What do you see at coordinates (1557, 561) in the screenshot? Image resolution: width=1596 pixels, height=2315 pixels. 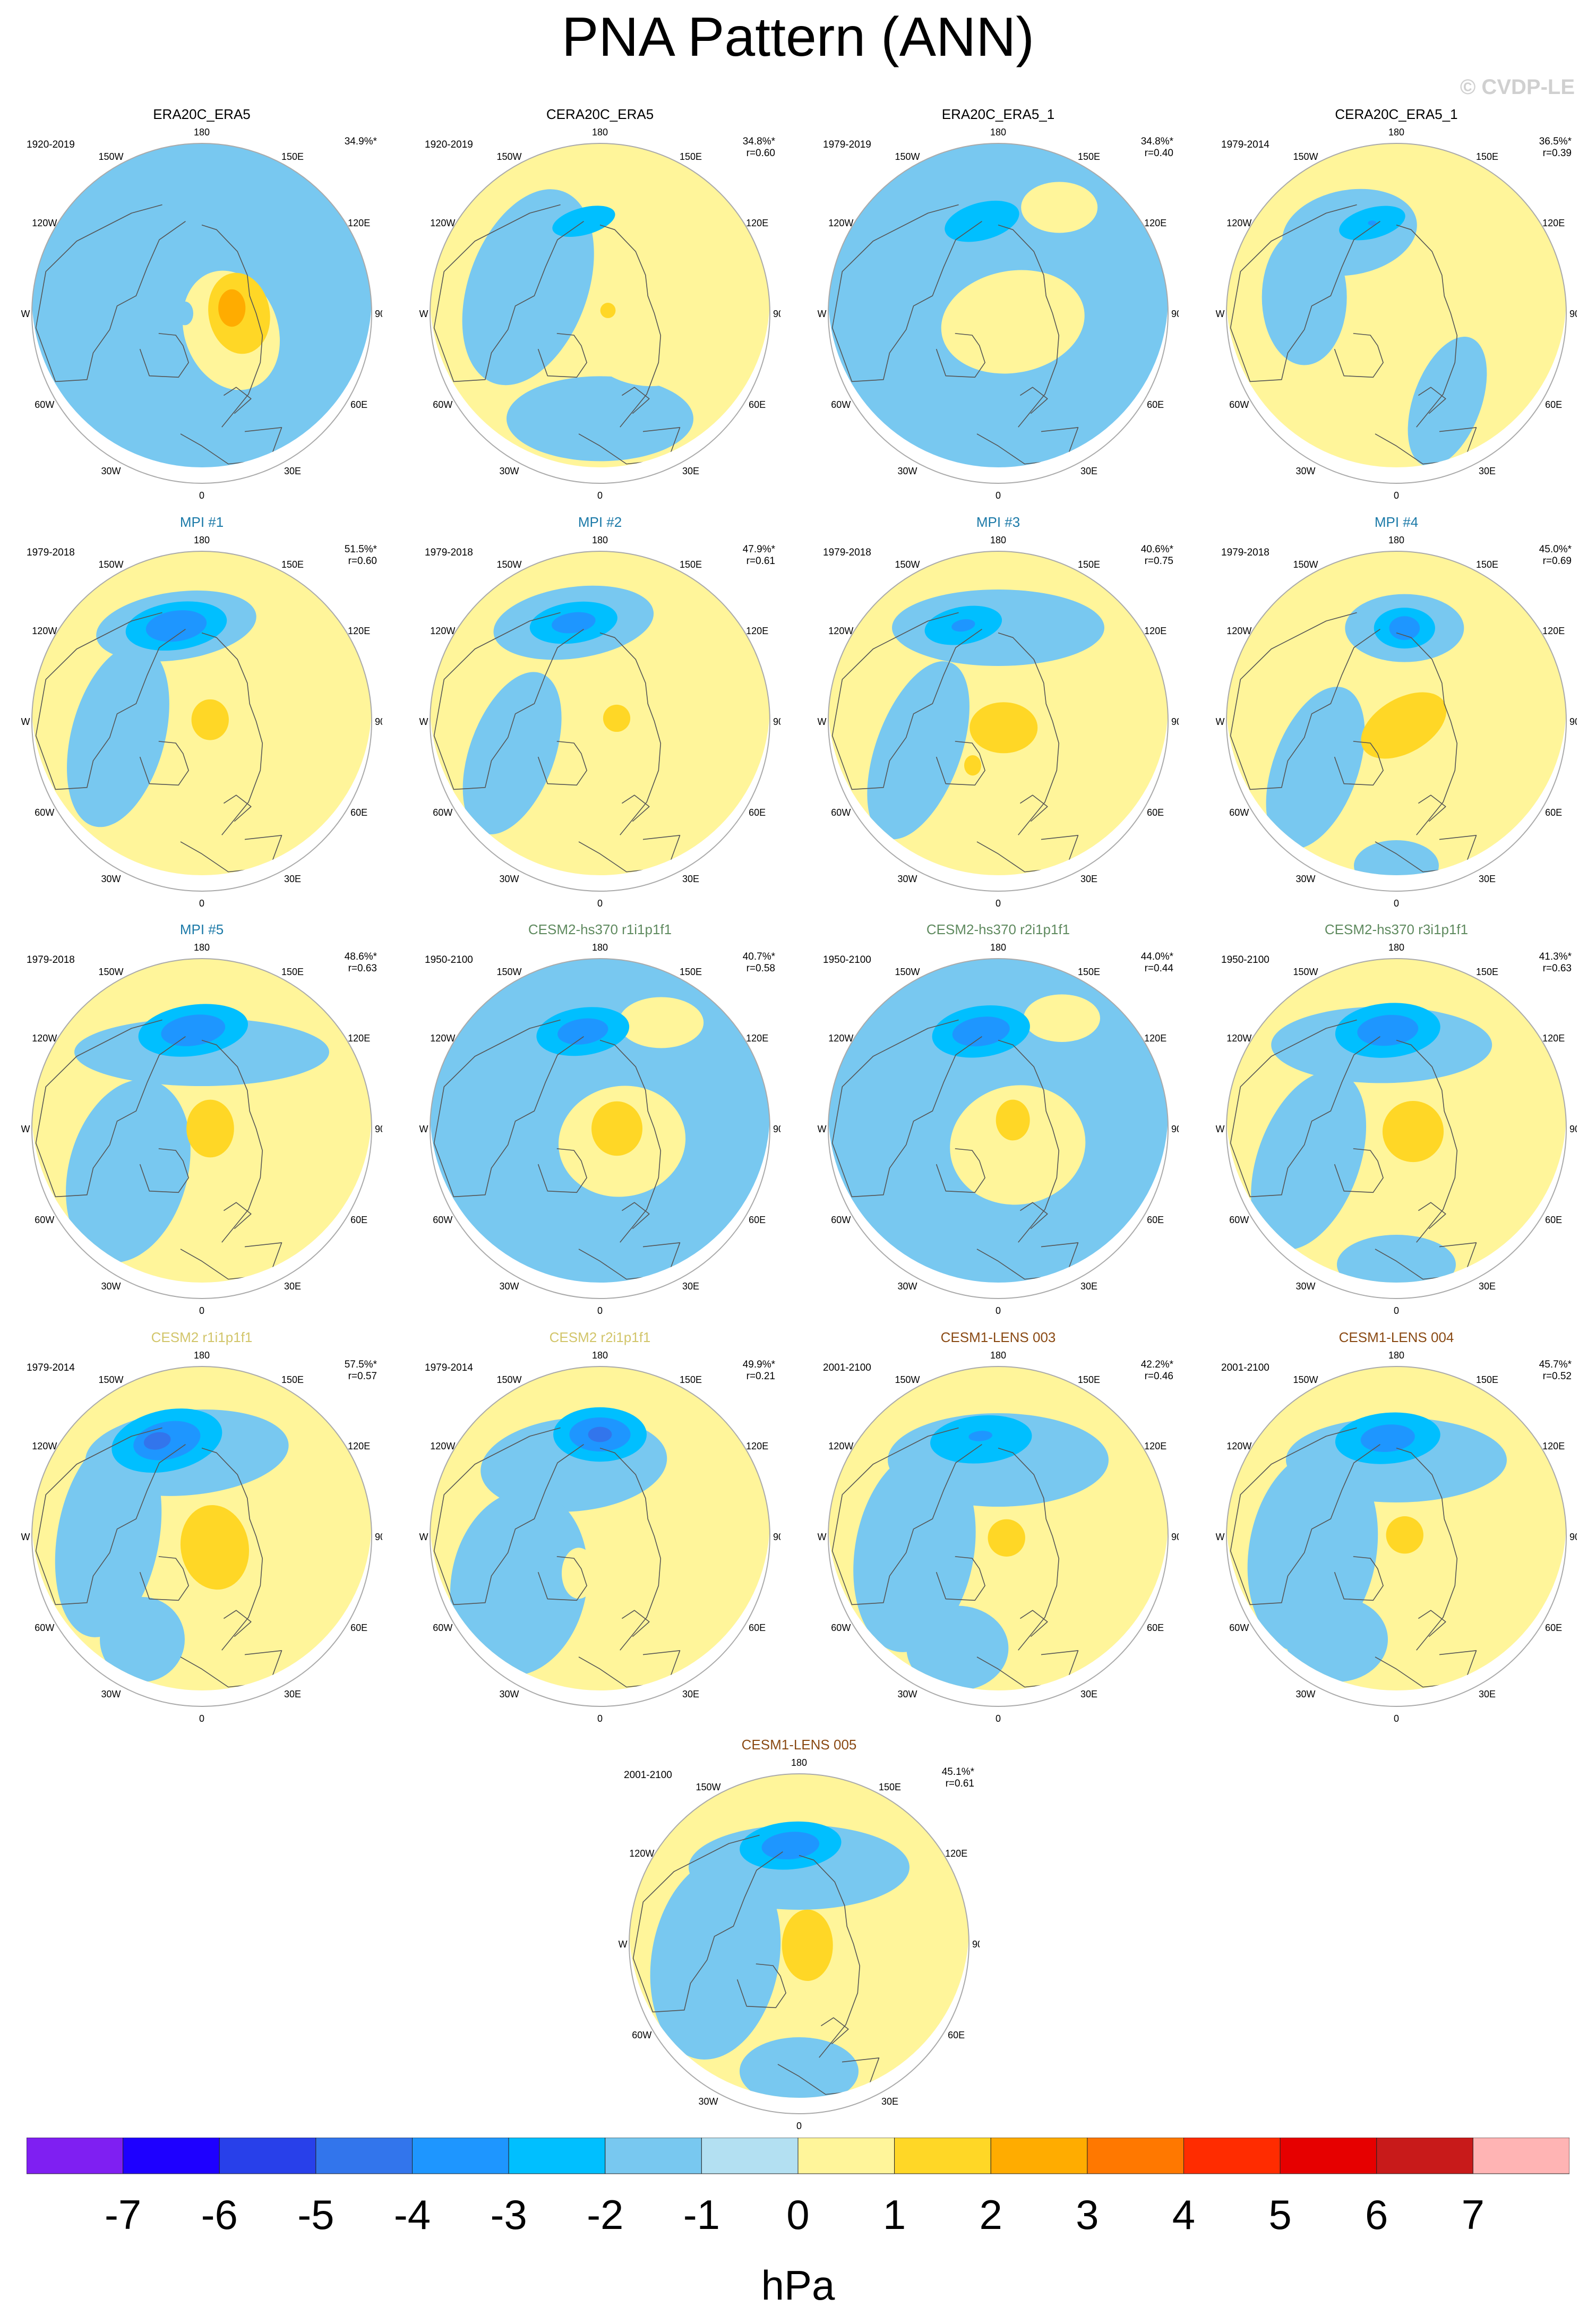 I see `pattern-correlation: r=0.69` at bounding box center [1557, 561].